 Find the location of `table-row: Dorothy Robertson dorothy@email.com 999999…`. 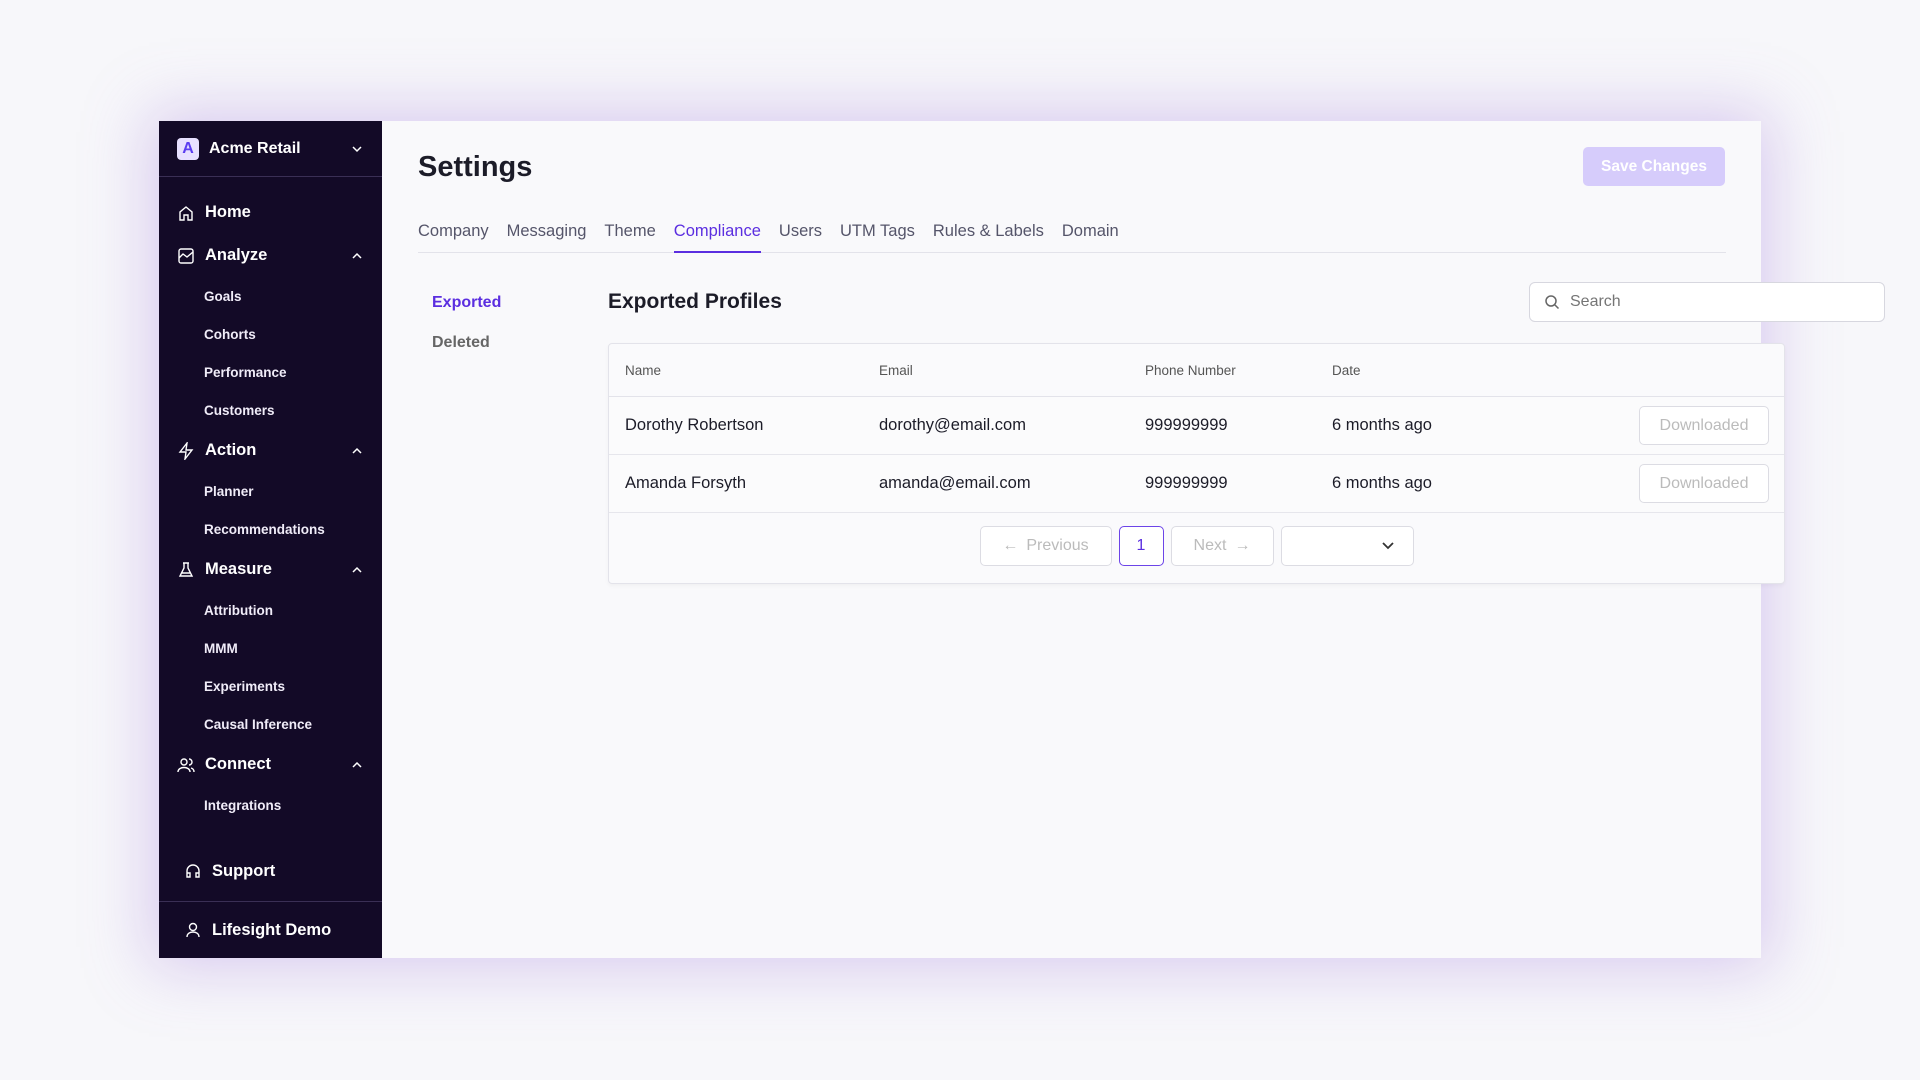

table-row: Dorothy Robertson dorothy@email.com 999999… is located at coordinates (1196, 426).